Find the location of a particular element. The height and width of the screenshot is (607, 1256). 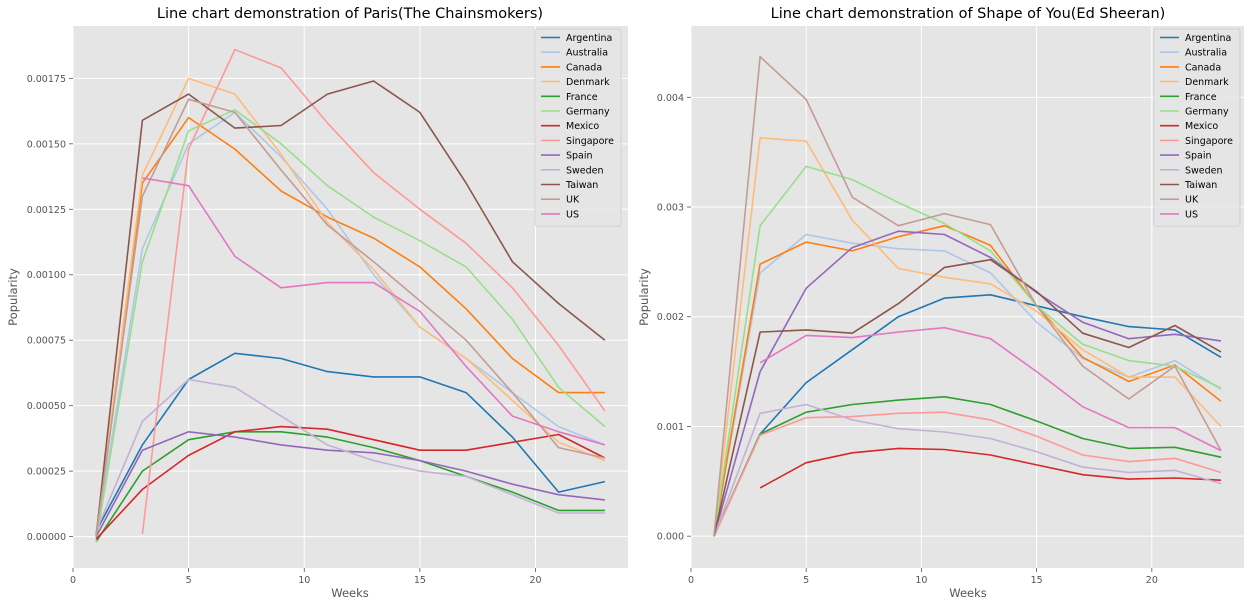

y-tick-label: 0.00125 is located at coordinates (46, 210).